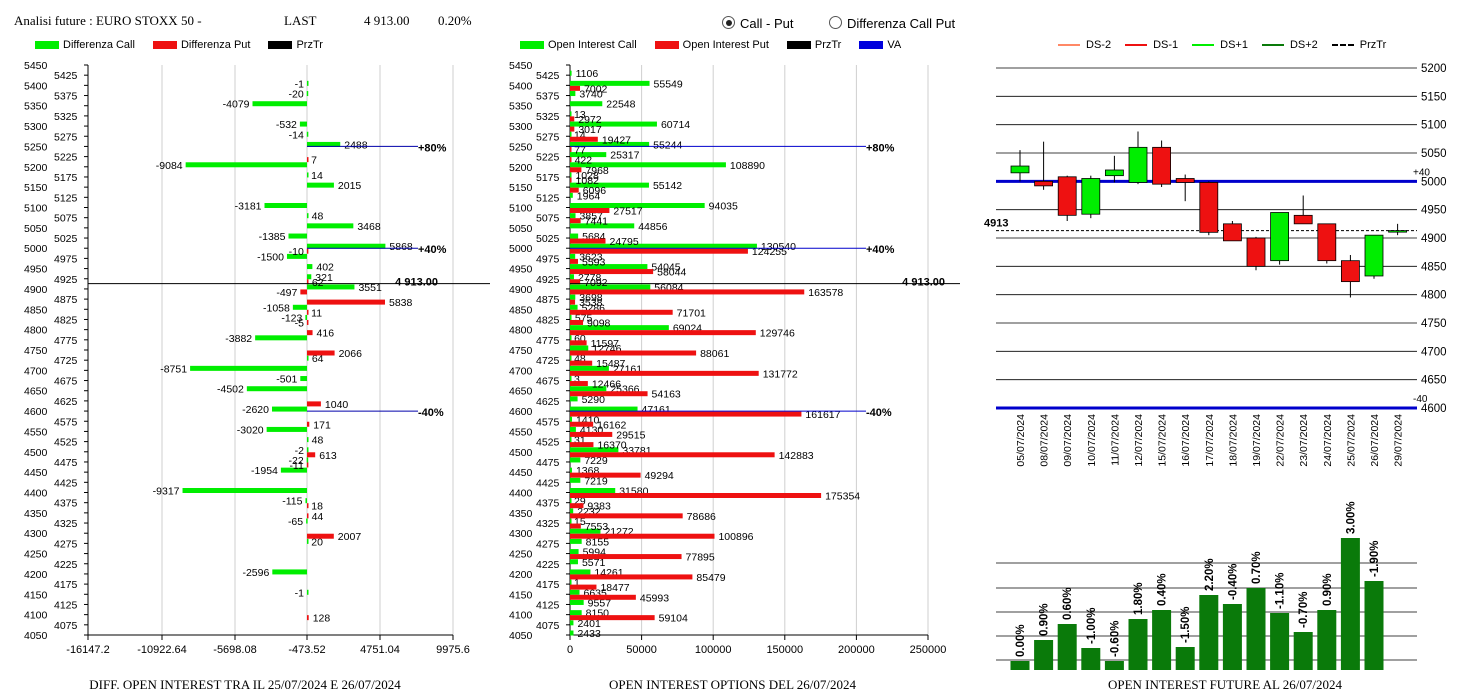 The width and height of the screenshot is (1460, 696). Describe the element at coordinates (591, 95) in the screenshot. I see `data-label: 3740` at that location.